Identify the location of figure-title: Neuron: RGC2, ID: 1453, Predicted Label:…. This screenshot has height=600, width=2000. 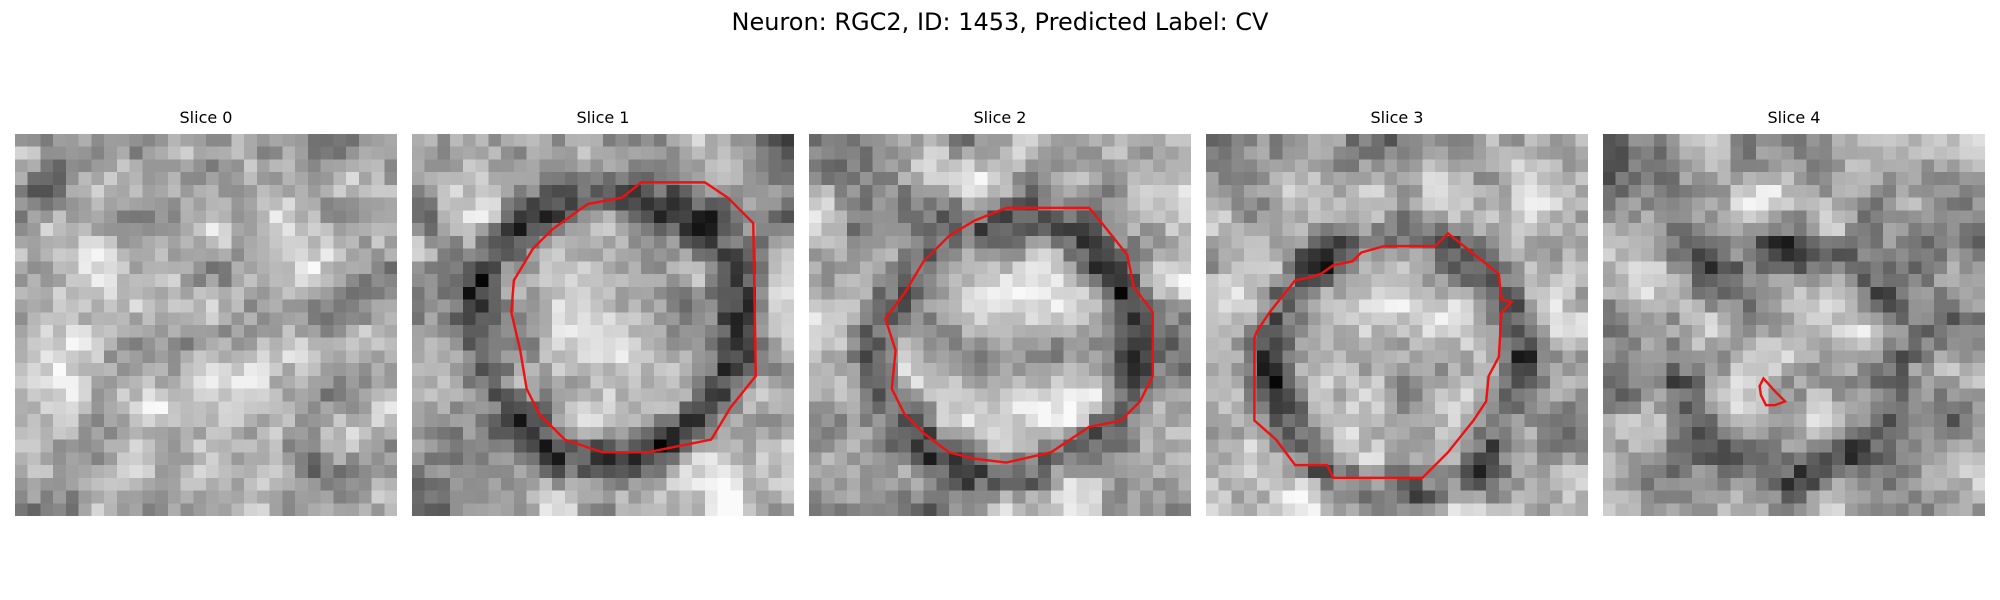
(1000, 22).